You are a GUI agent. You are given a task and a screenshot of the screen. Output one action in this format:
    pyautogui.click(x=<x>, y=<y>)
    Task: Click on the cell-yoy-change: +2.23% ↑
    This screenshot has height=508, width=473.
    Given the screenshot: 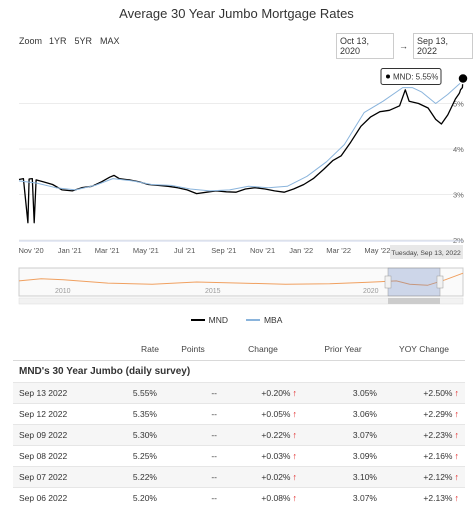 What is the action you would take?
    pyautogui.click(x=424, y=434)
    